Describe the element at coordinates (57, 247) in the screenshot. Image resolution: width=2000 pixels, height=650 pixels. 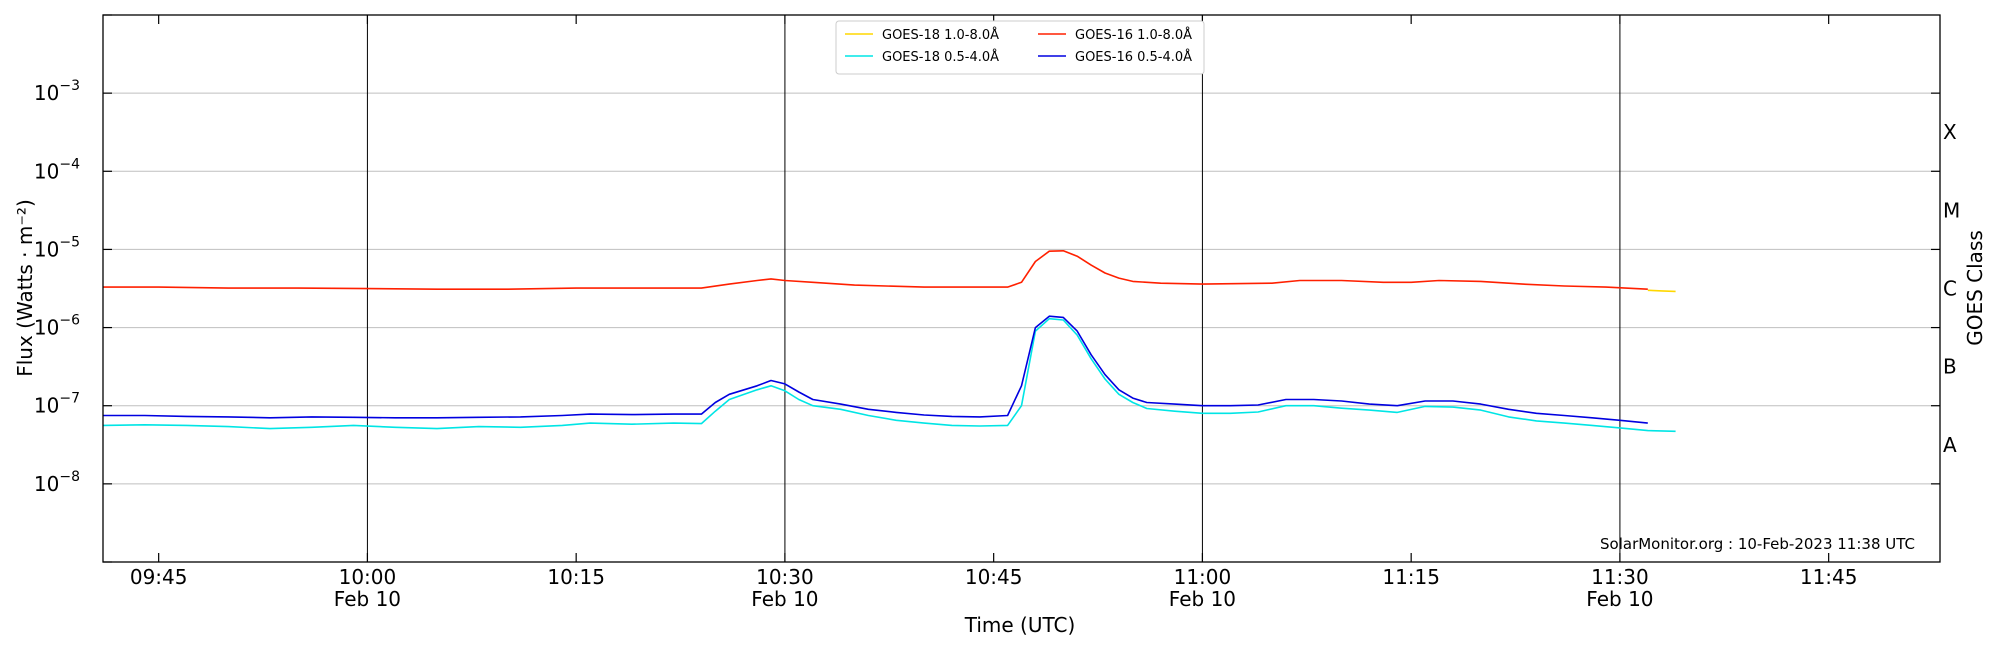
I see `y-tick-label: 10⁻⁵` at that location.